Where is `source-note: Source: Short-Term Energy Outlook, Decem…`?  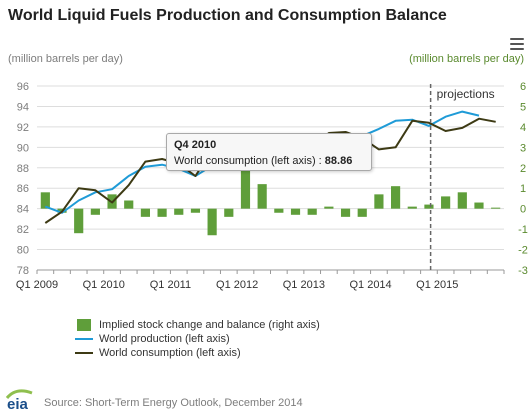
source-note: Source: Short-Term Energy Outlook, Decem… is located at coordinates (173, 403).